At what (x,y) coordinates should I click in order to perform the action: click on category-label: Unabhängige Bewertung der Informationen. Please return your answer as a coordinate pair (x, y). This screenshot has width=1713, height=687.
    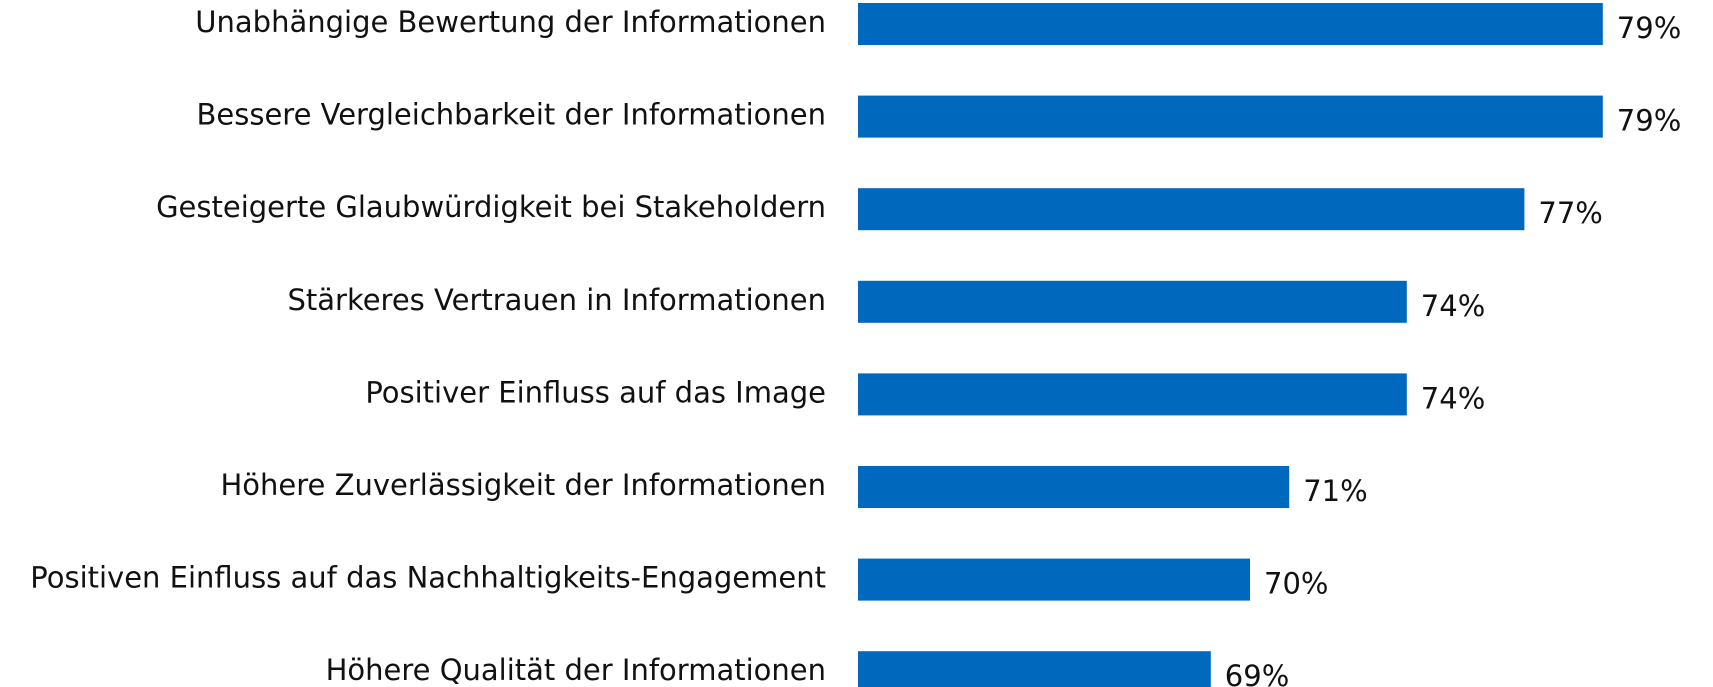
    Looking at the image, I should click on (510, 22).